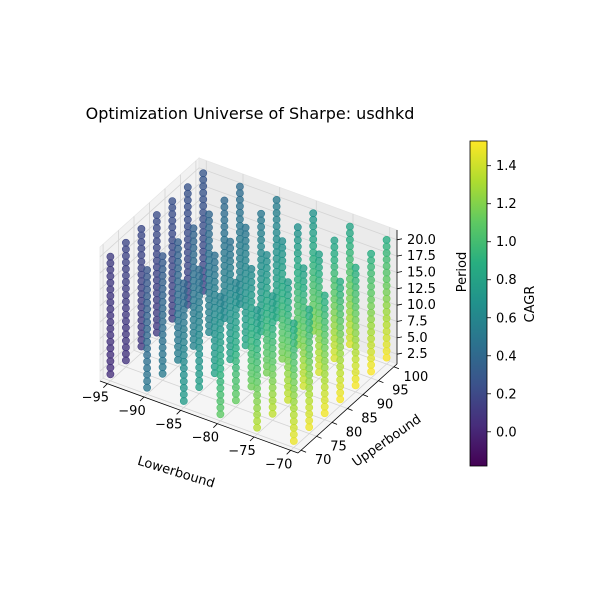 This screenshot has height=604, width=600. What do you see at coordinates (462, 272) in the screenshot?
I see `z-axis-label: Period` at bounding box center [462, 272].